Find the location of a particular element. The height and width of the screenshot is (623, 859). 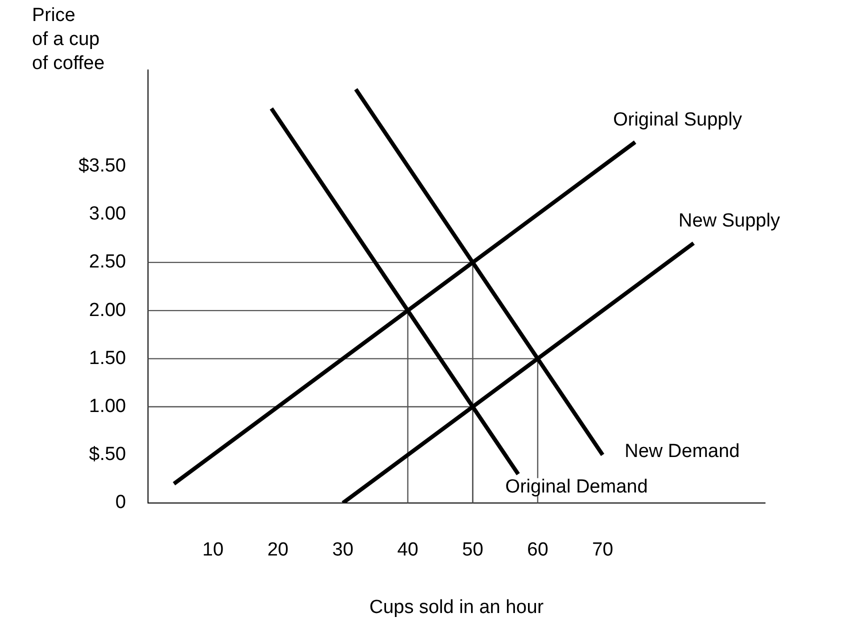

x-axis-title: Cups sold in an hour is located at coordinates (456, 607).